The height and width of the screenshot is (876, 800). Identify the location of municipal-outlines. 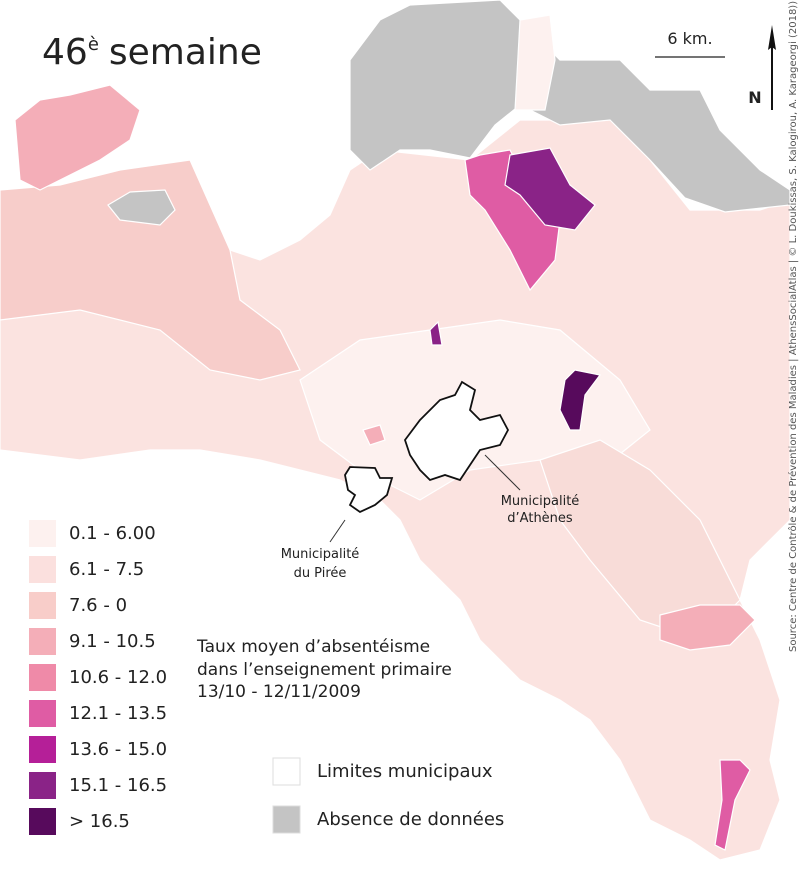
(427, 447).